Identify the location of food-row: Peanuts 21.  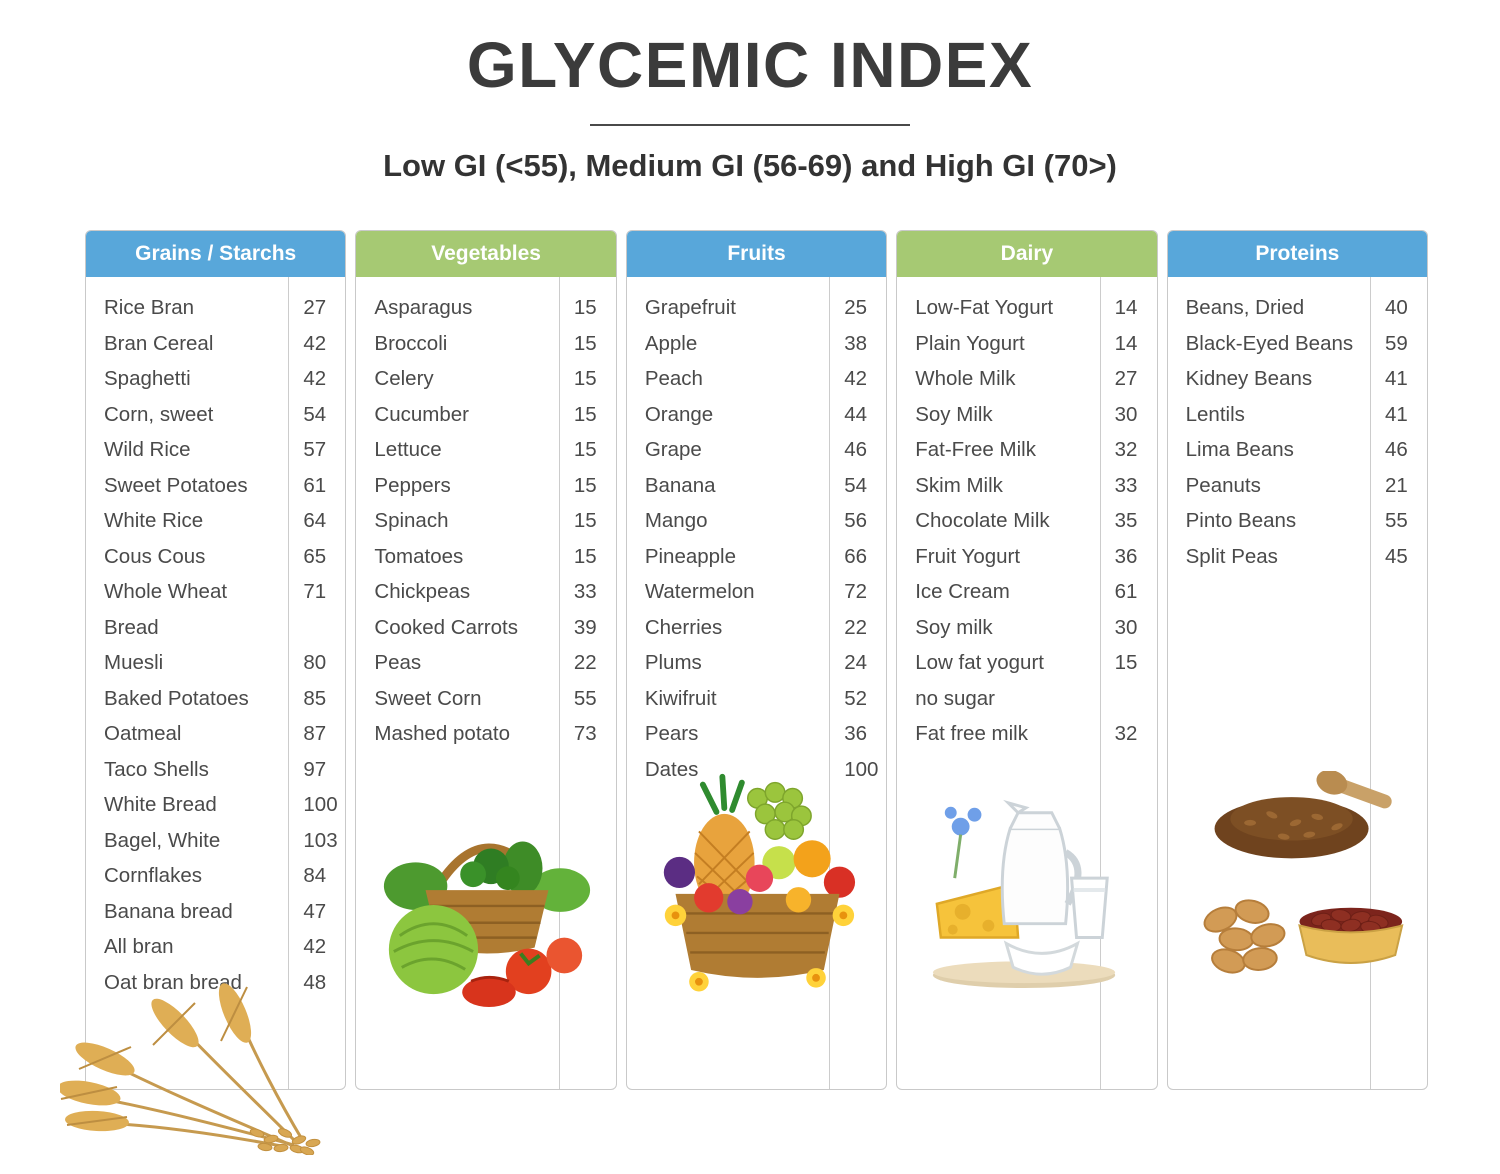
(1297, 486).